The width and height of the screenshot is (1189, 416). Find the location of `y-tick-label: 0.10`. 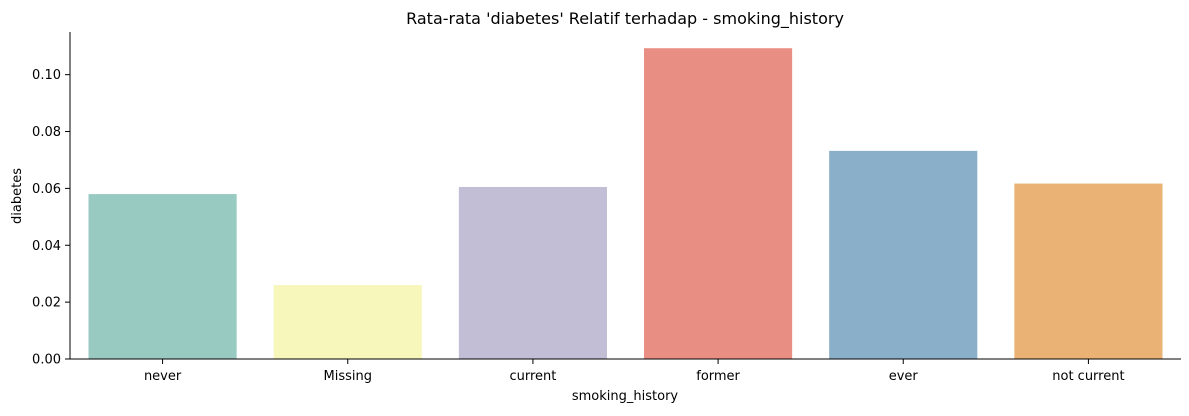

y-tick-label: 0.10 is located at coordinates (46, 75).